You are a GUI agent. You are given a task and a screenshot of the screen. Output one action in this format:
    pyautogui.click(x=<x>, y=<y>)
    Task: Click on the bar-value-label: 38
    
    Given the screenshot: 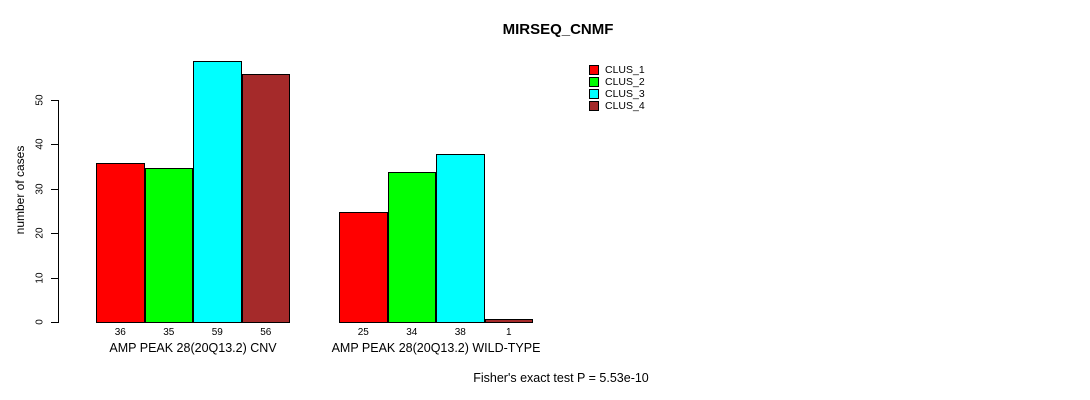 What is the action you would take?
    pyautogui.click(x=460, y=332)
    